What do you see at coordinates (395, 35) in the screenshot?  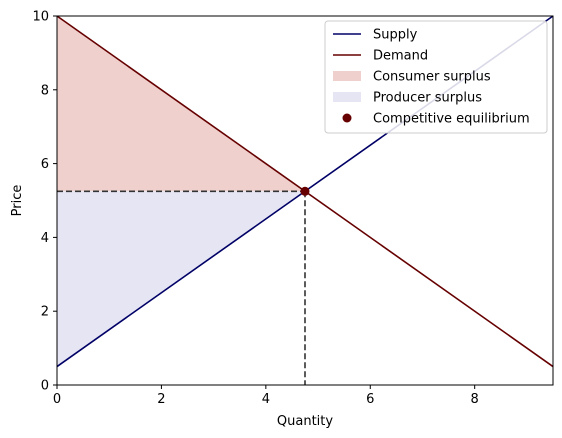 I see `legend-label-supply: Supply` at bounding box center [395, 35].